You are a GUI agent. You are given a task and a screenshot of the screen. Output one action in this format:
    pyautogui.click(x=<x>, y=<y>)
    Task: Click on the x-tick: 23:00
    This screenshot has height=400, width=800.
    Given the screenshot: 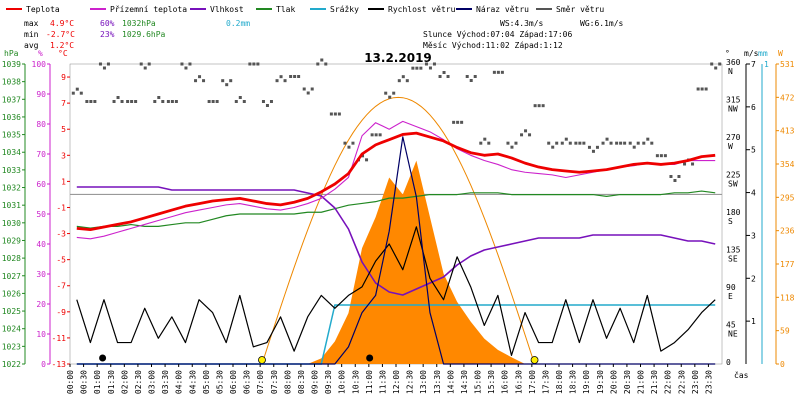 What is the action you would take?
    pyautogui.click(x=695, y=382)
    